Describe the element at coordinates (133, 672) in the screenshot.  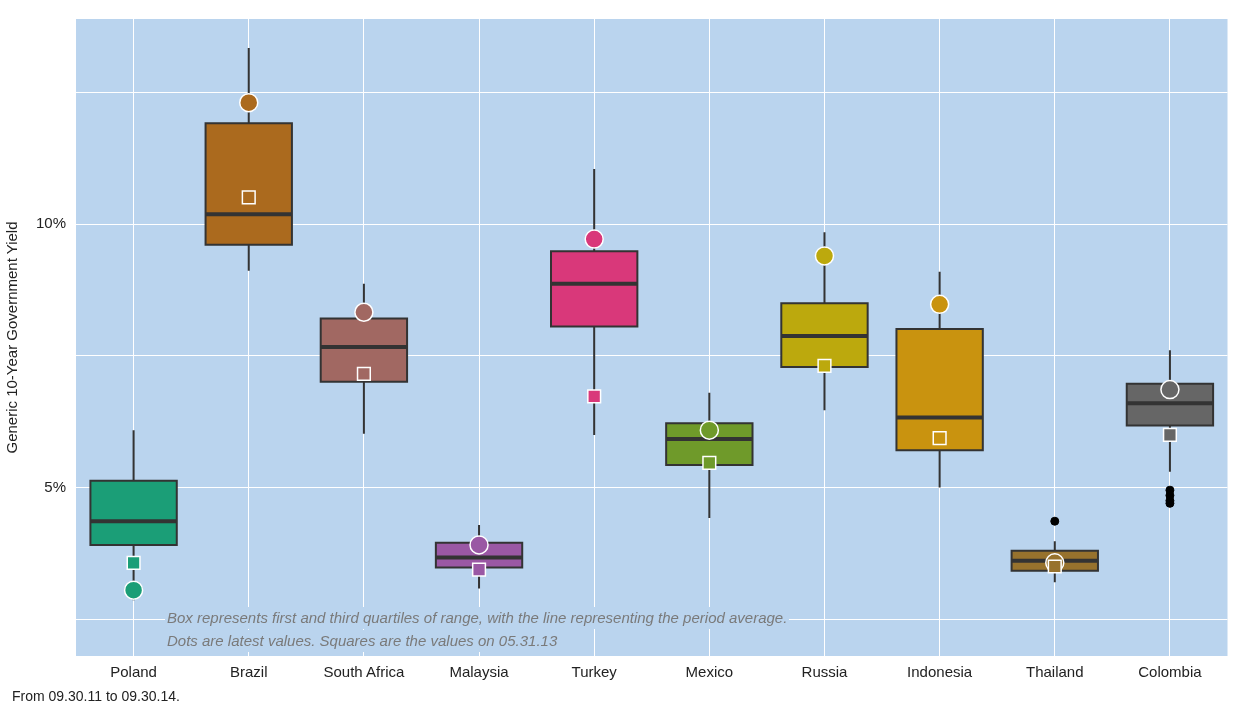
I see `x-tick-label: Poland` at that location.